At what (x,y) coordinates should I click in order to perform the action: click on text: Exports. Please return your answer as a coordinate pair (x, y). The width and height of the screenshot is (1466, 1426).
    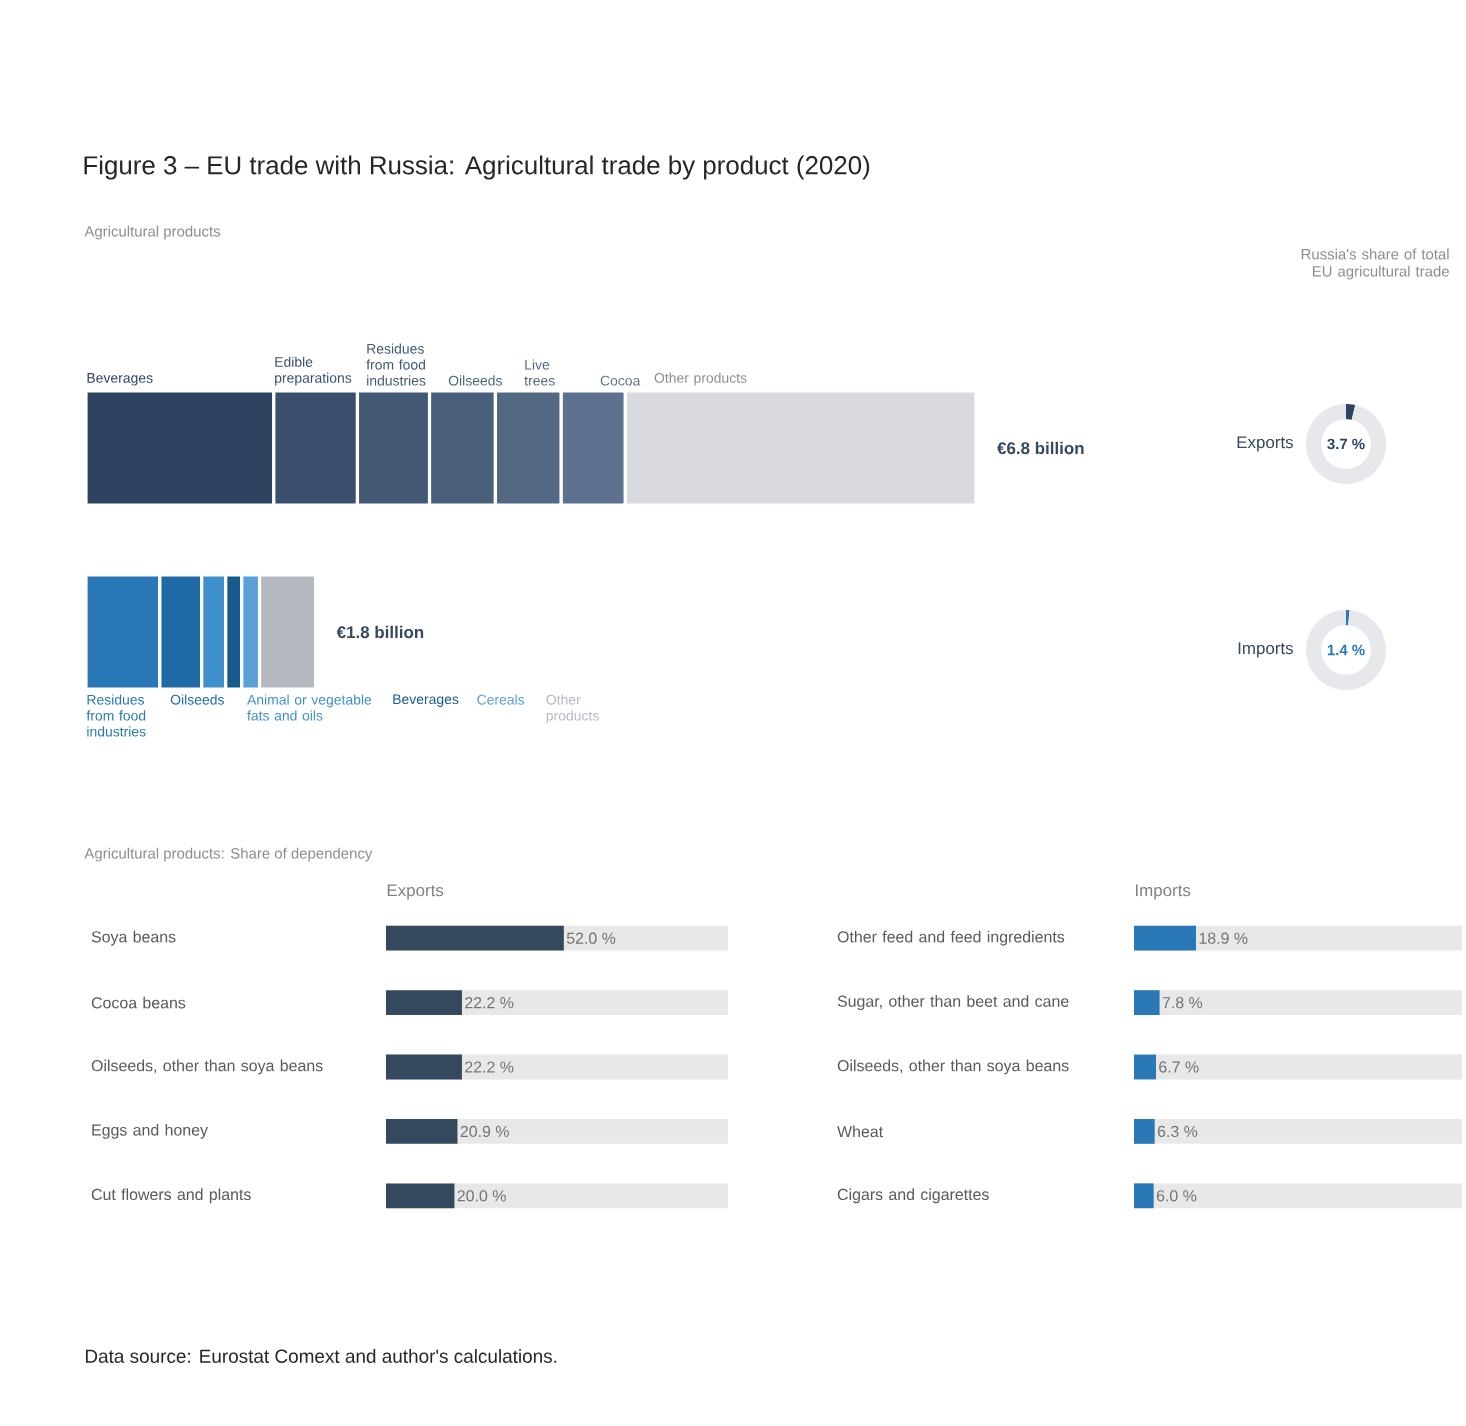
    Looking at the image, I should click on (1265, 444).